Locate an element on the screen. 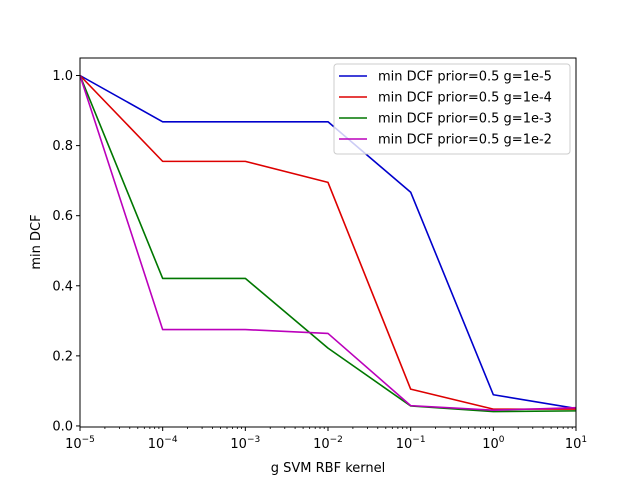 The height and width of the screenshot is (480, 640). y-tick-label: 1.0 is located at coordinates (62, 76).